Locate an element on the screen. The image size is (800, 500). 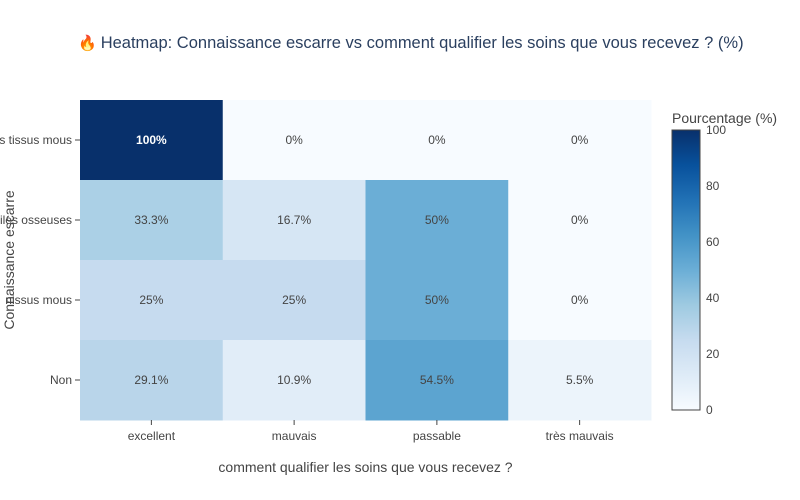
cell-value-label: 54.5% is located at coordinates (437, 380).